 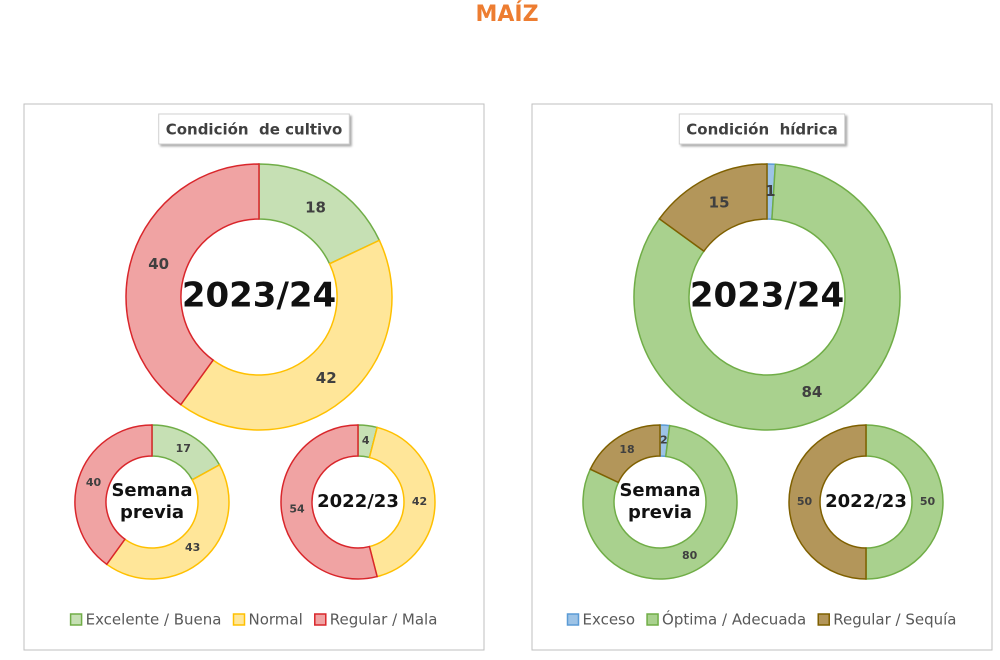 What do you see at coordinates (734, 619) in the screenshot?
I see `legend-label: Óptima / Adecuada` at bounding box center [734, 619].